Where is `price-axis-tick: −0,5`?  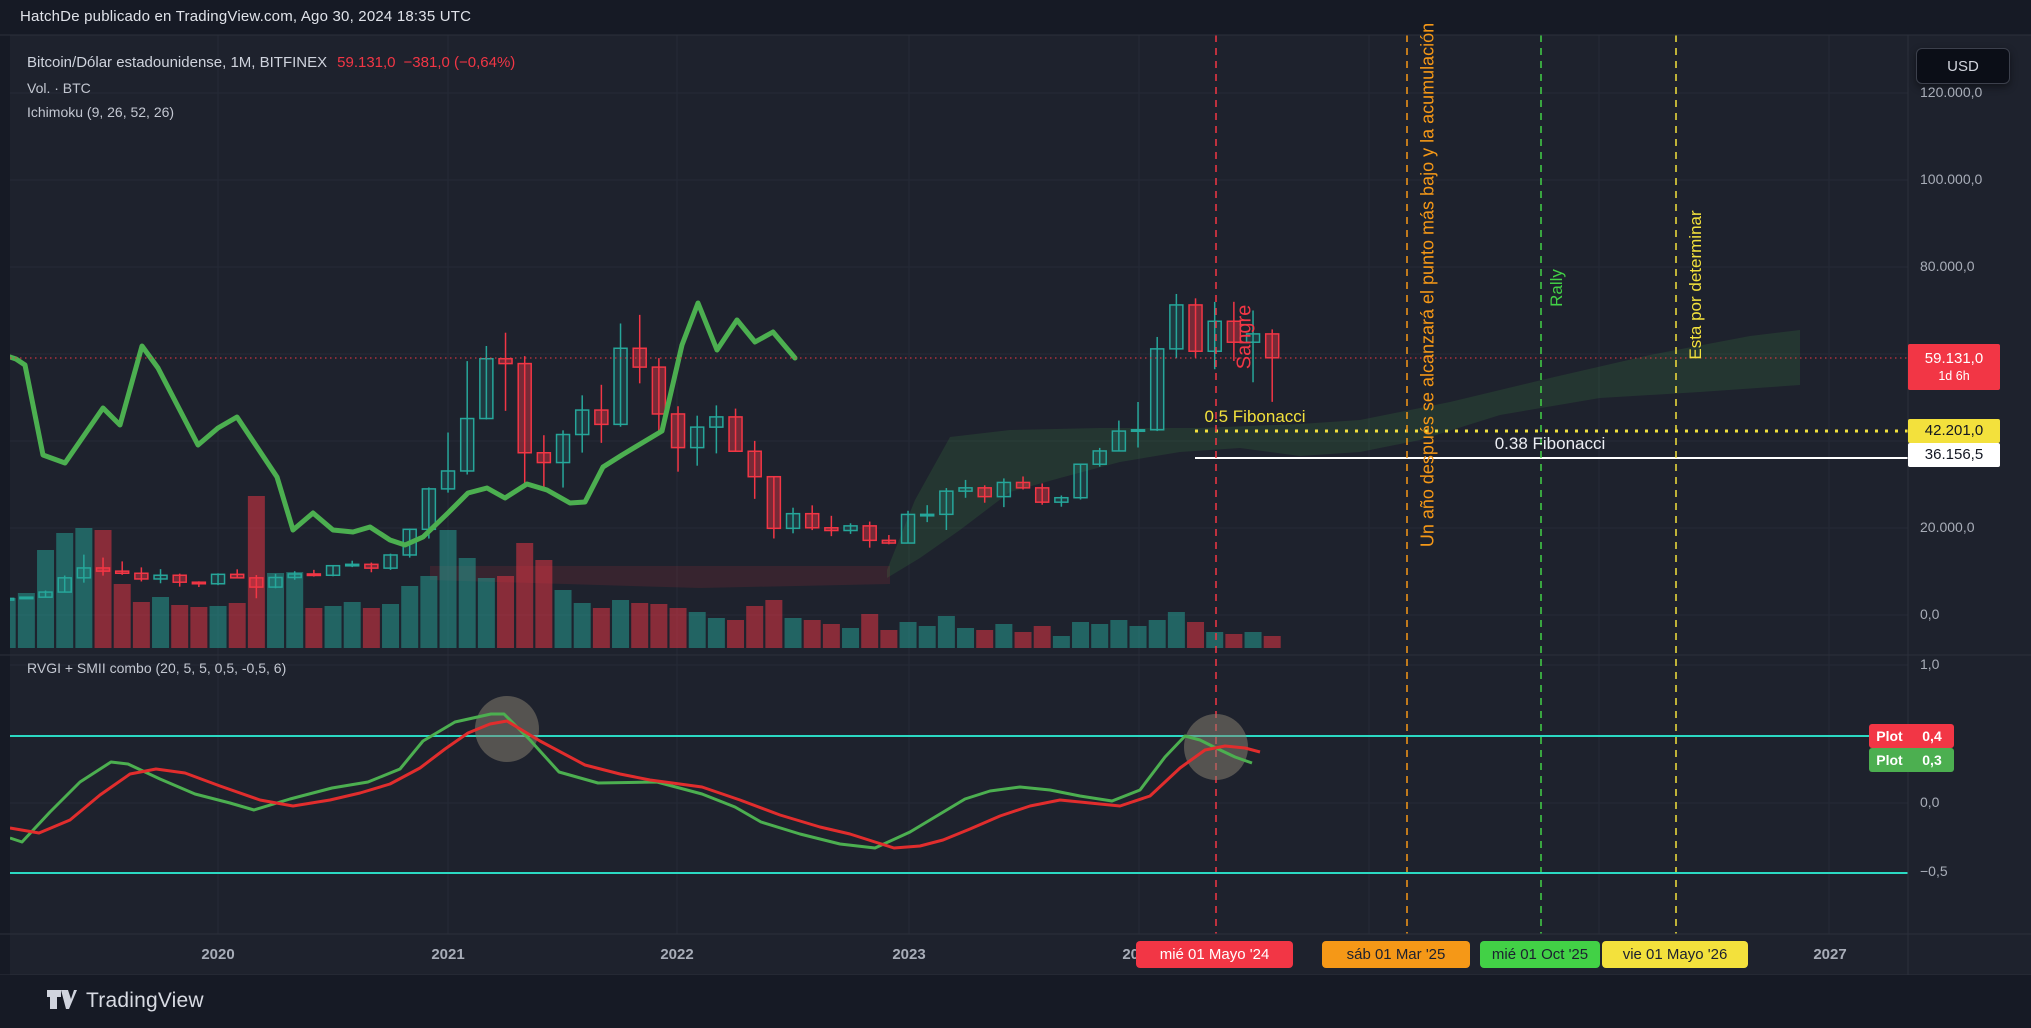
price-axis-tick: −0,5 is located at coordinates (1934, 871).